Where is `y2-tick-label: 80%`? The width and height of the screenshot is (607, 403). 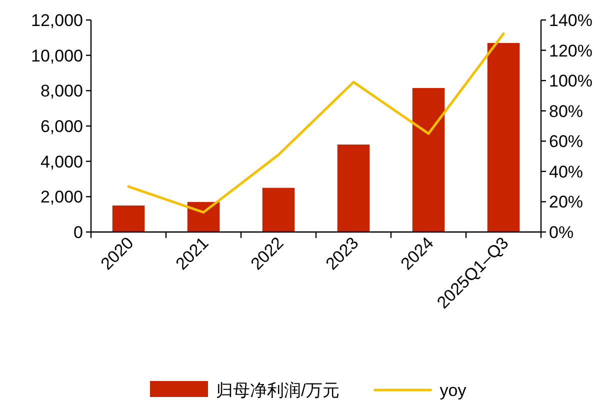 y2-tick-label: 80% is located at coordinates (566, 111).